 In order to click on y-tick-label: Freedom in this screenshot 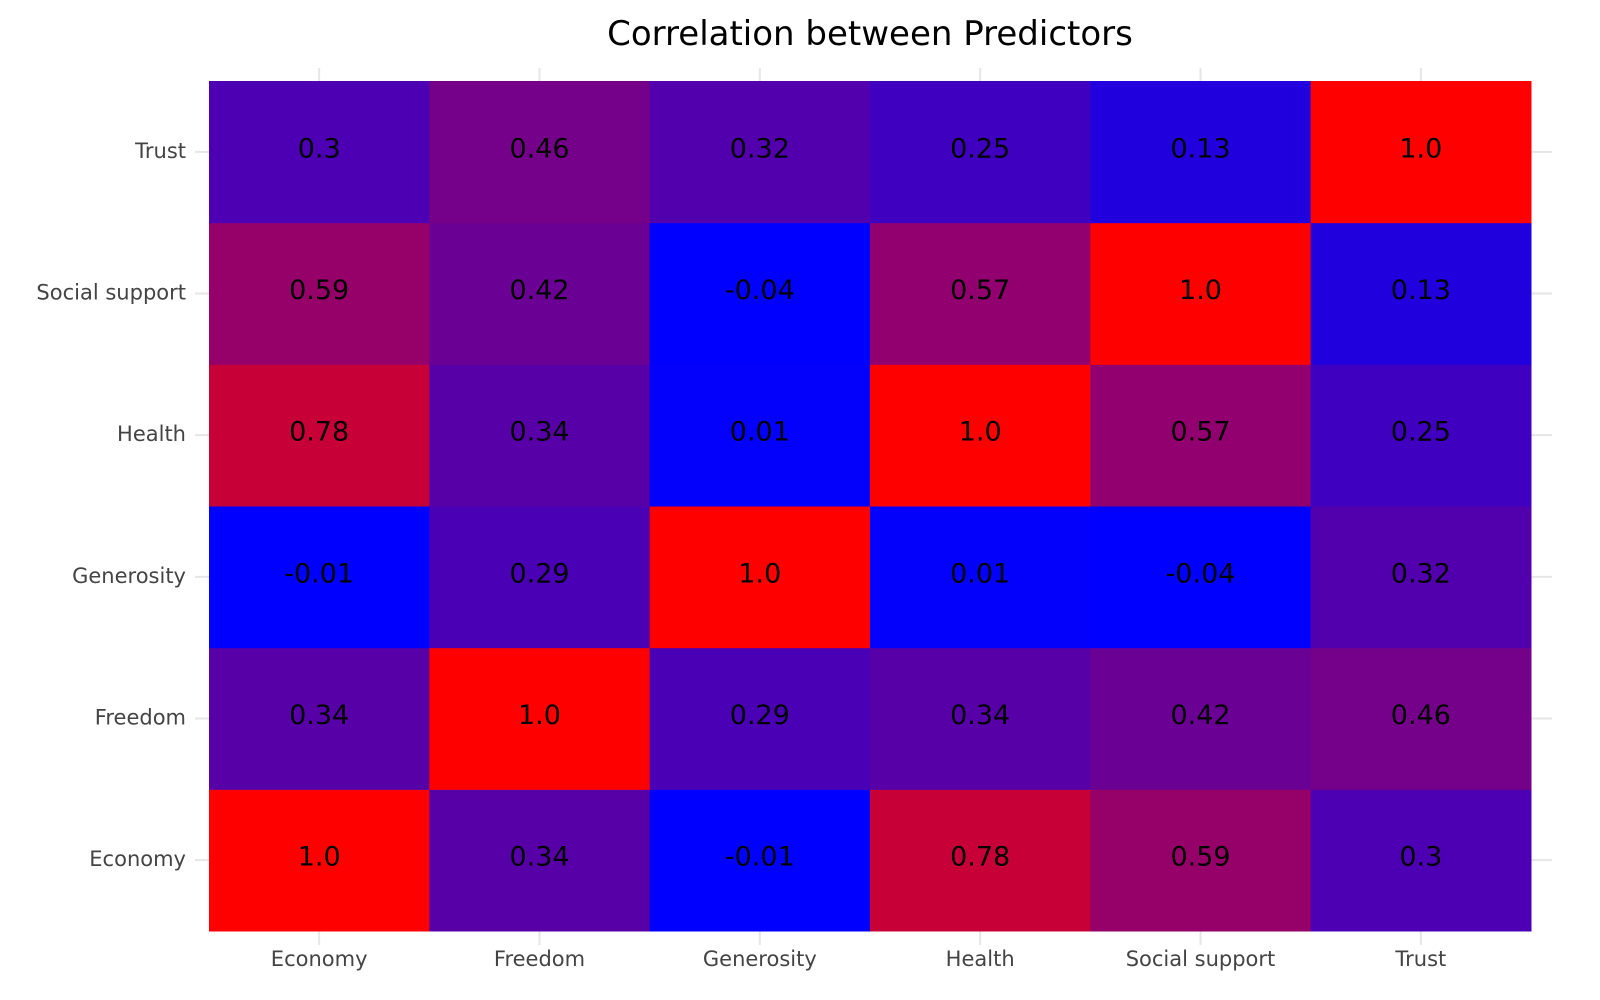, I will do `click(140, 718)`.